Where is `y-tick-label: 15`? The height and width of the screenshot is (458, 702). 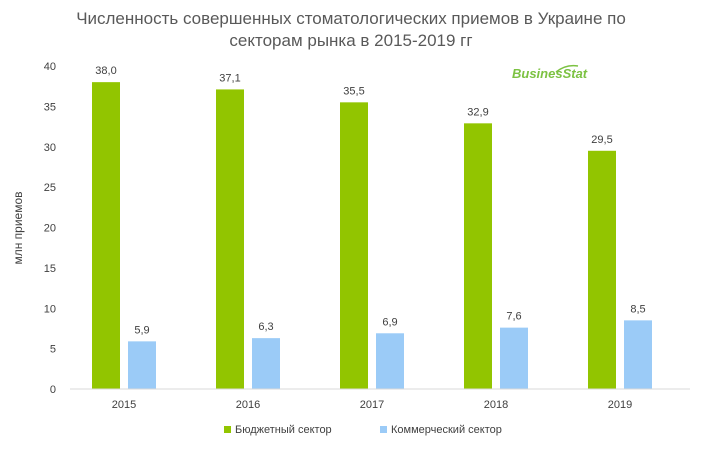
y-tick-label: 15 is located at coordinates (50, 269).